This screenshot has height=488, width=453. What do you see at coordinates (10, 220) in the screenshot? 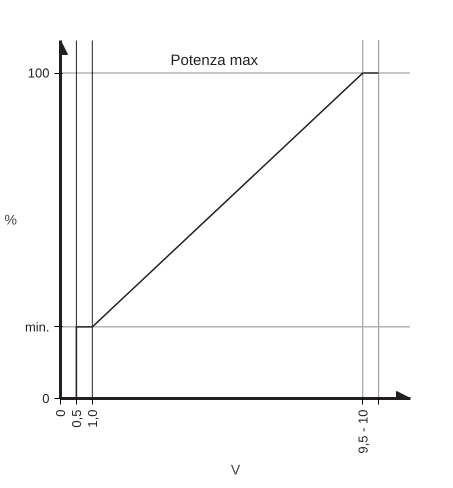
I see `y-axis-title: %` at bounding box center [10, 220].